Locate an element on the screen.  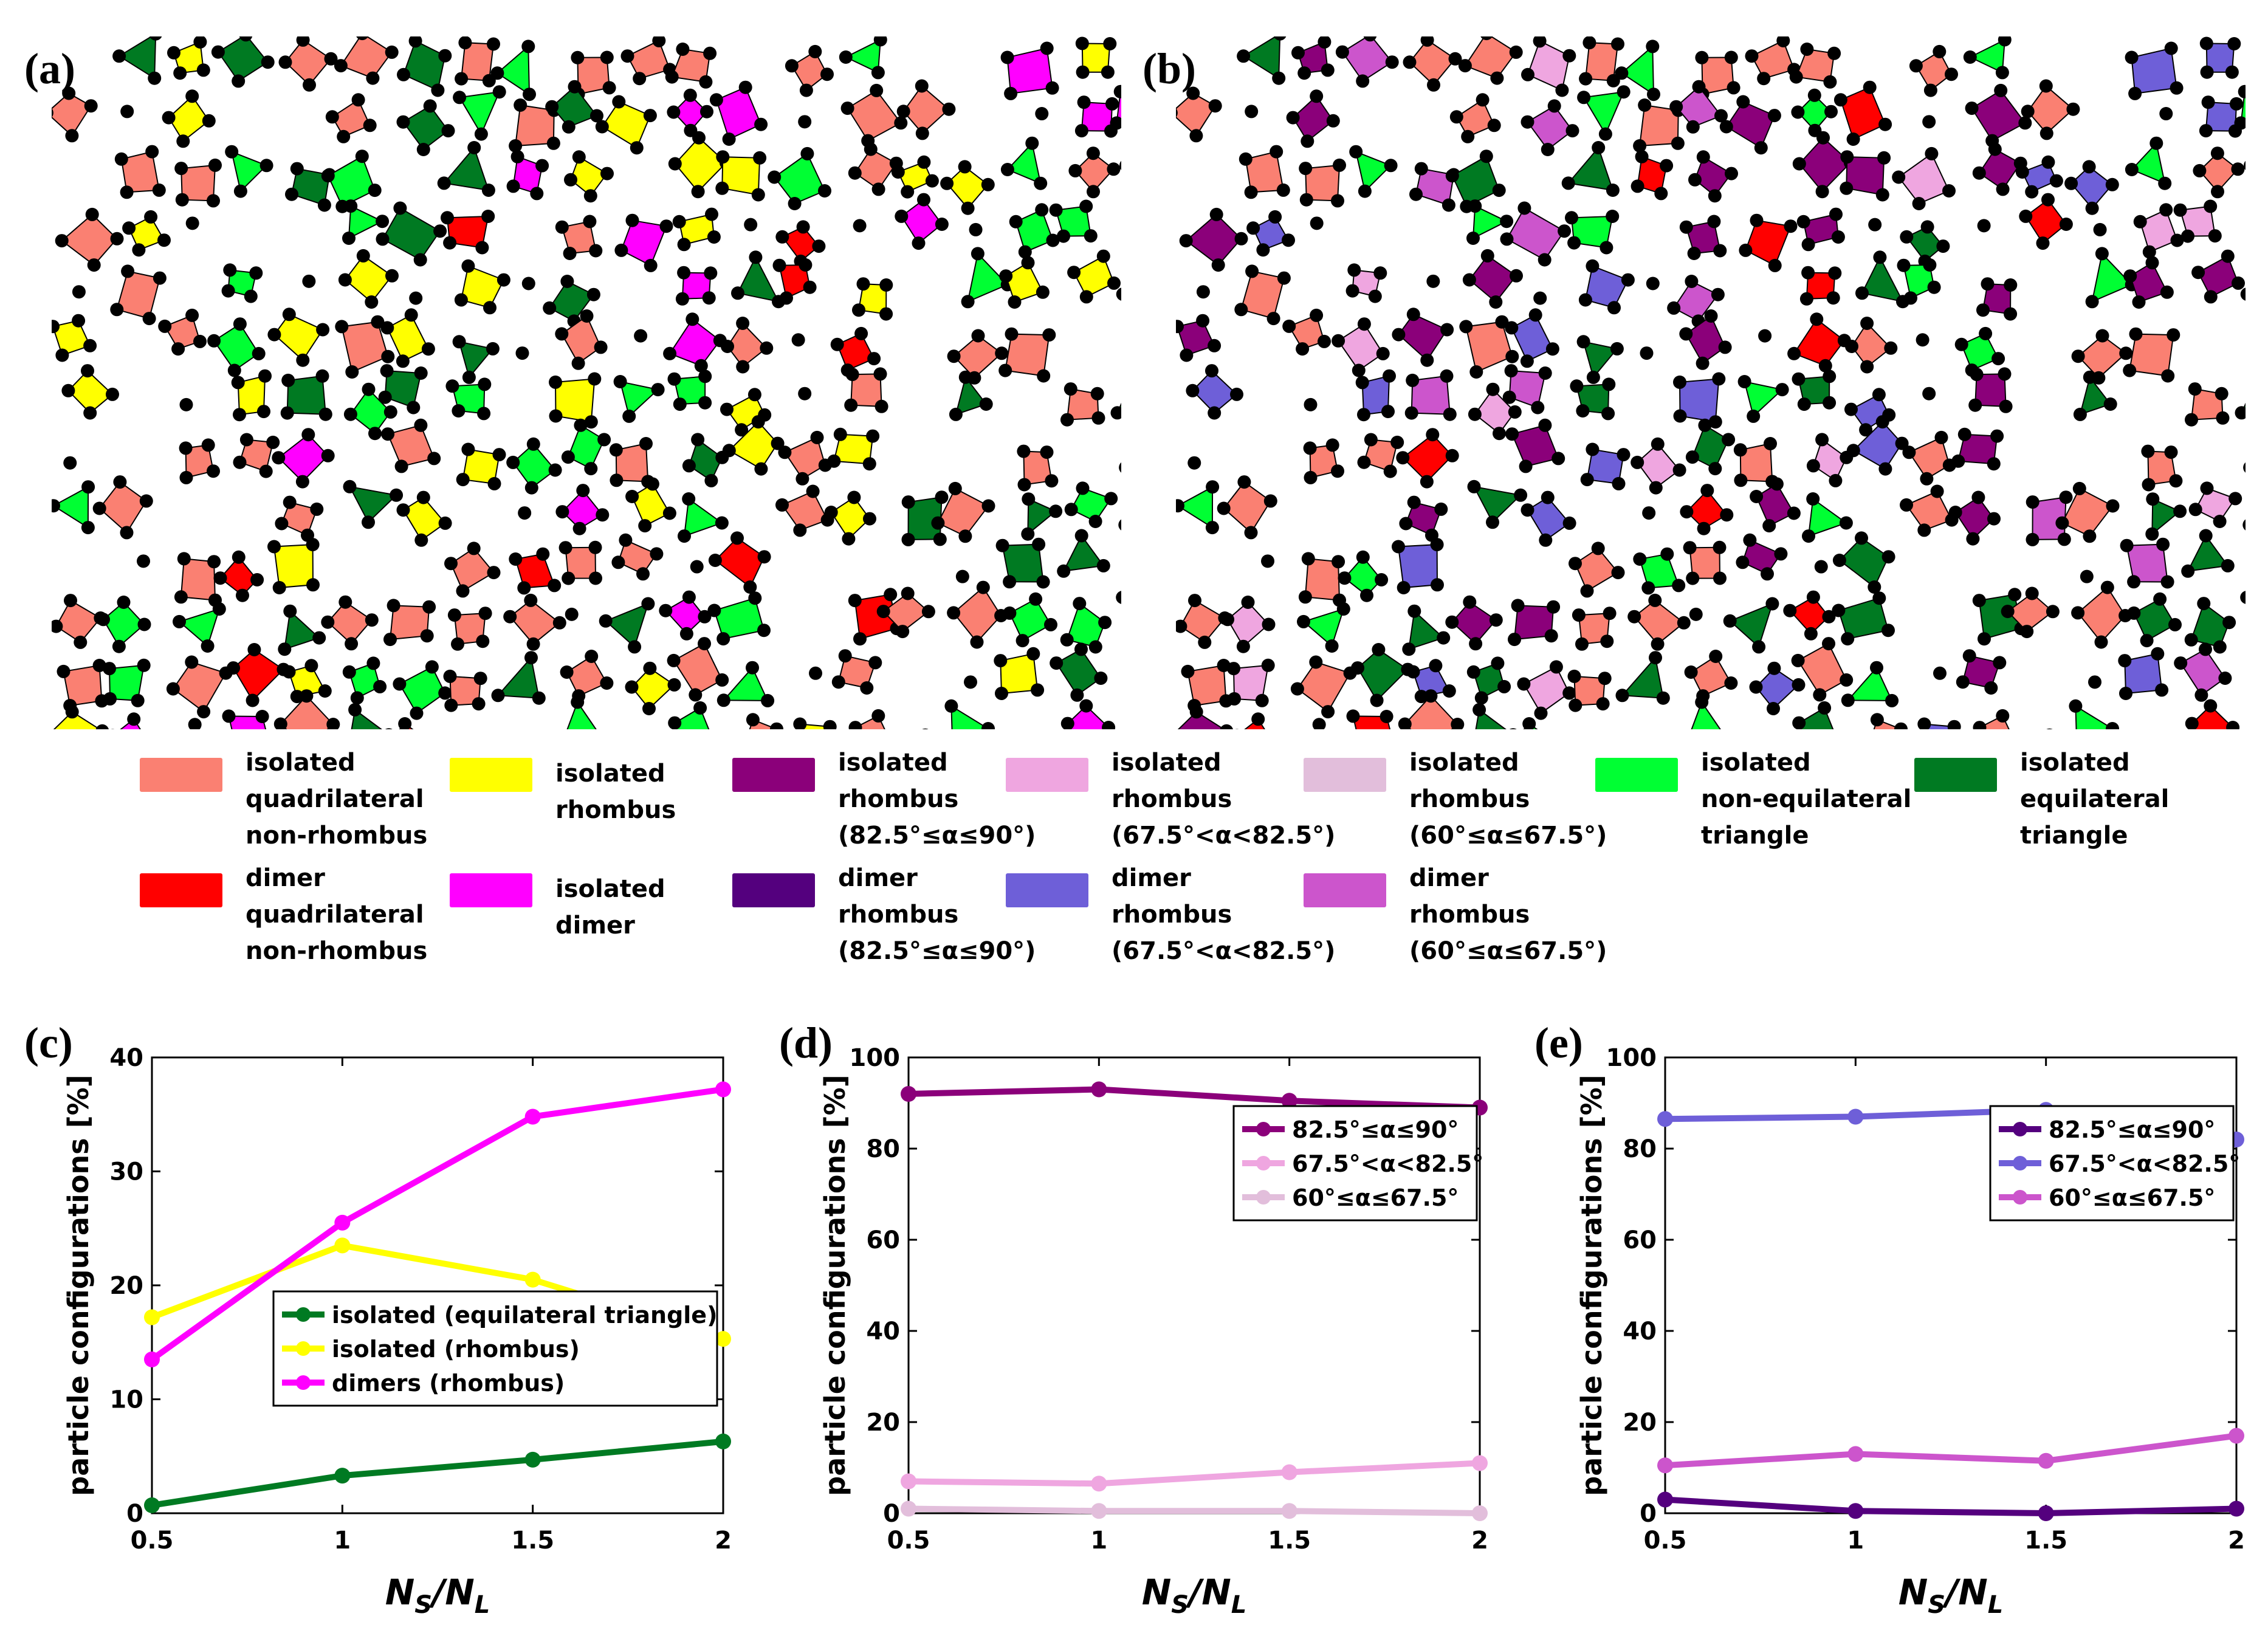
legend-label: dimers (rhombus) is located at coordinates (448, 1383).